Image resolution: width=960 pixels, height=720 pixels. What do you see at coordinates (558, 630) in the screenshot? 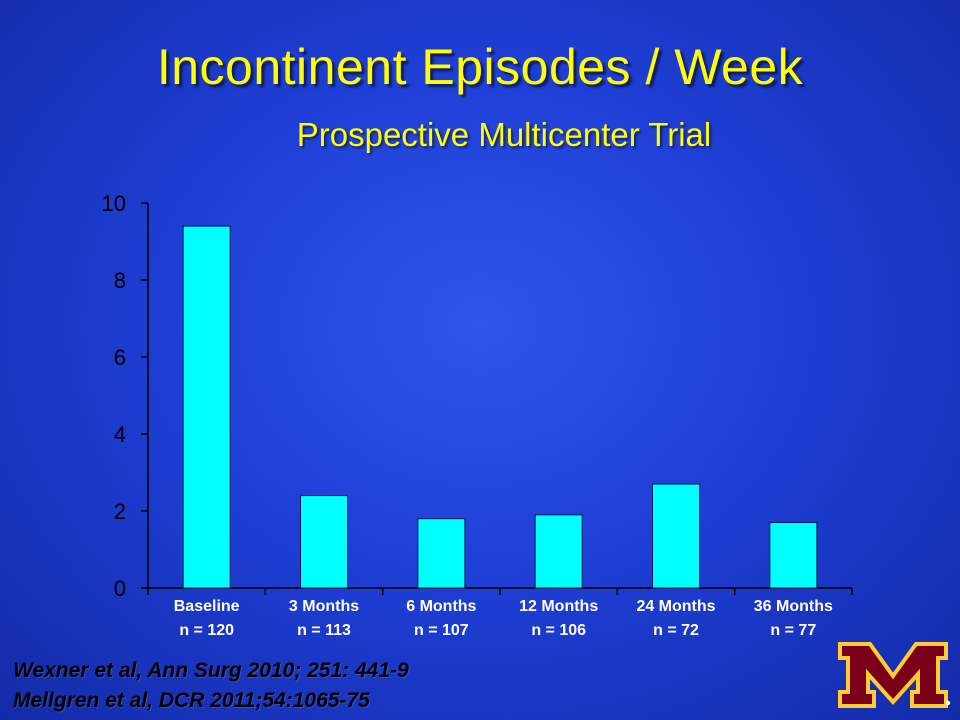
I see `sample-size-label: n = 106` at bounding box center [558, 630].